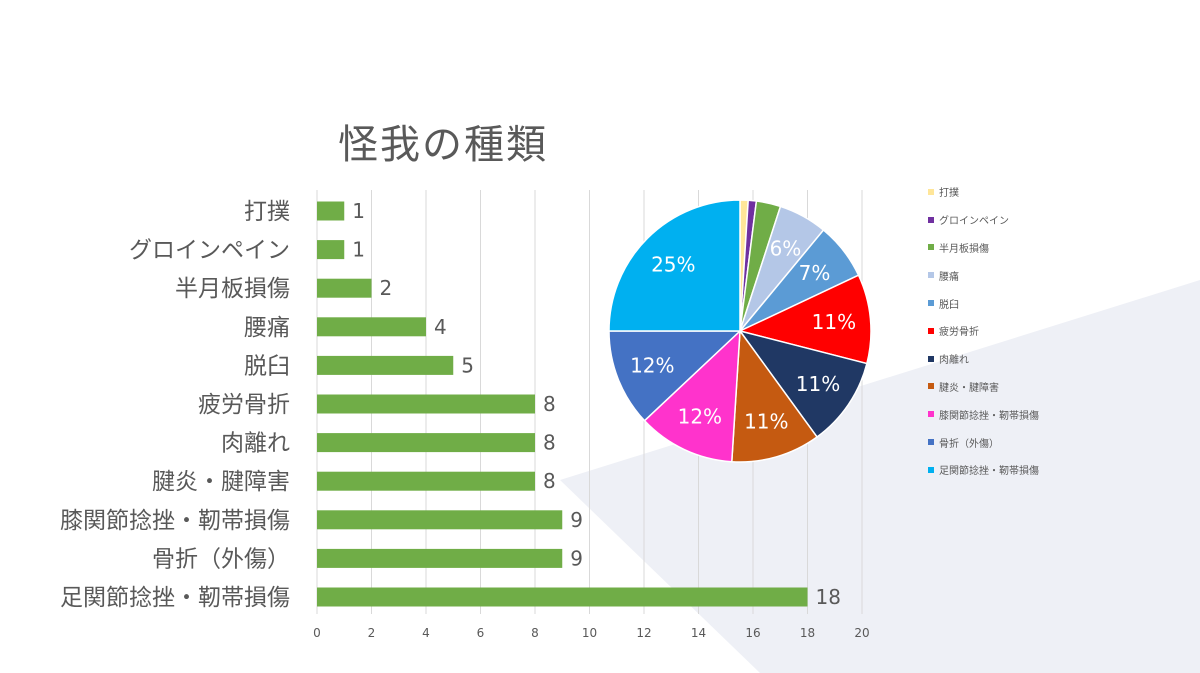 This screenshot has width=1200, height=673. I want to click on x-tick-label: 2, so click(372, 633).